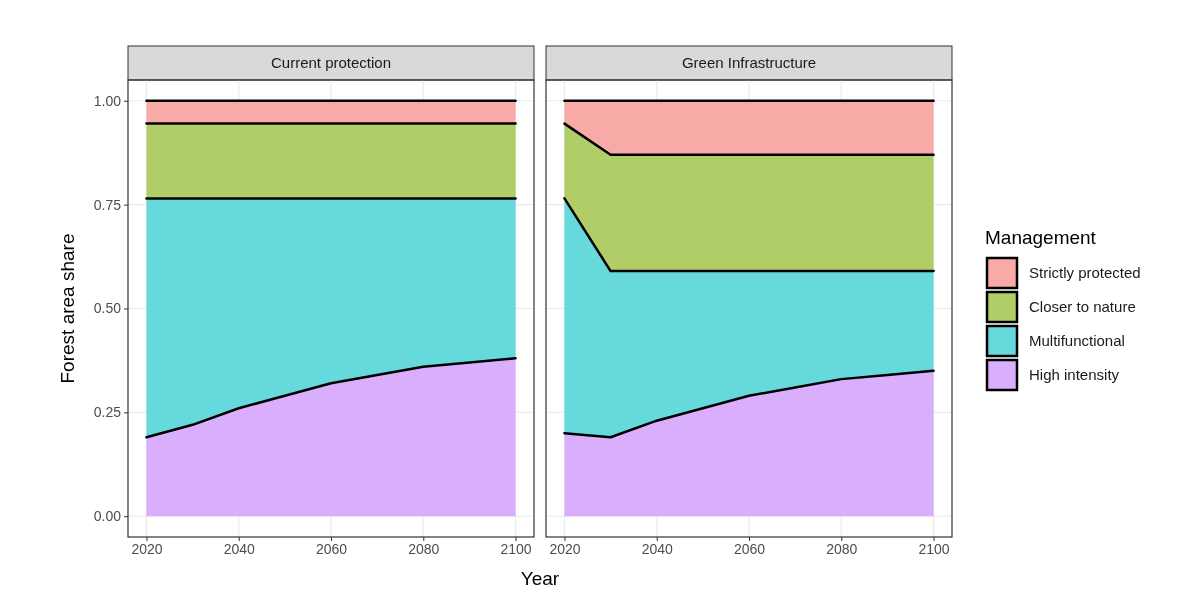 The height and width of the screenshot is (594, 1191). What do you see at coordinates (67, 308) in the screenshot?
I see `y-axis-title: Forest area share` at bounding box center [67, 308].